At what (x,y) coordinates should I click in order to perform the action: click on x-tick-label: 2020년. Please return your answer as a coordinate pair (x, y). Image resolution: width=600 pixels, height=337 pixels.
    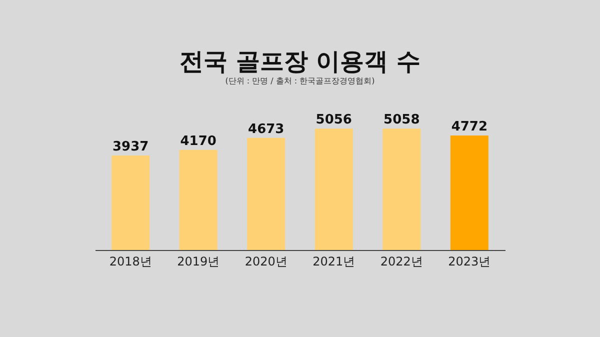
    Looking at the image, I should click on (266, 261).